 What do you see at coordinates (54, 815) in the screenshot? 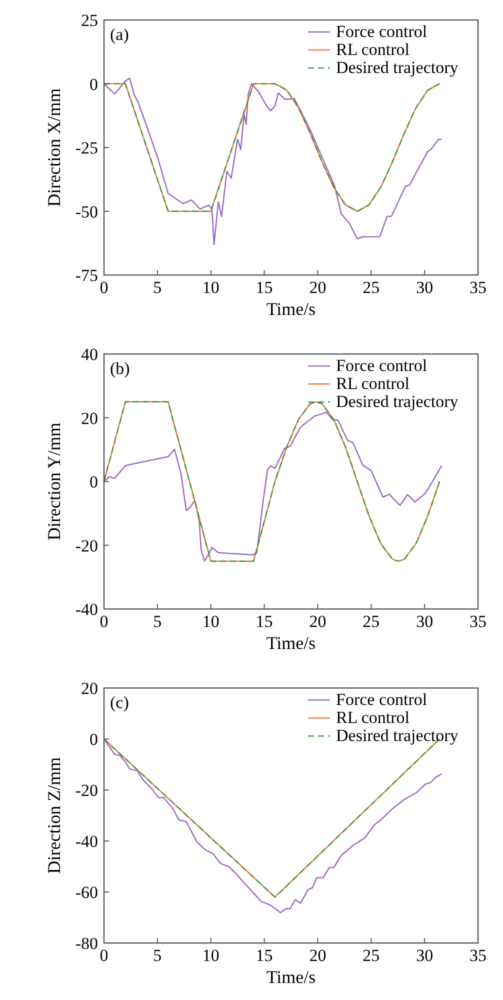
I see `y-axis-title: Direction Z/mm` at bounding box center [54, 815].